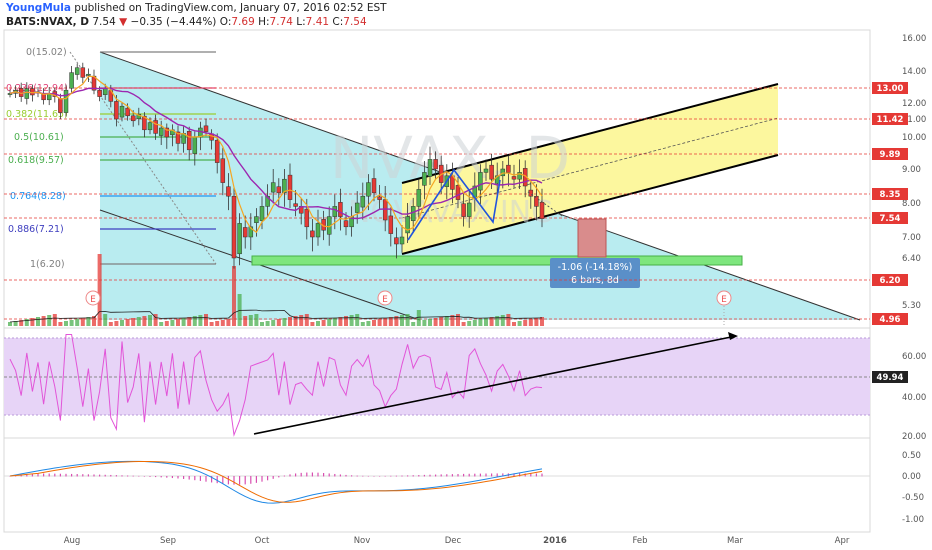  Describe the element at coordinates (724, 298) in the screenshot. I see `earnings-marker-feb: E` at that location.